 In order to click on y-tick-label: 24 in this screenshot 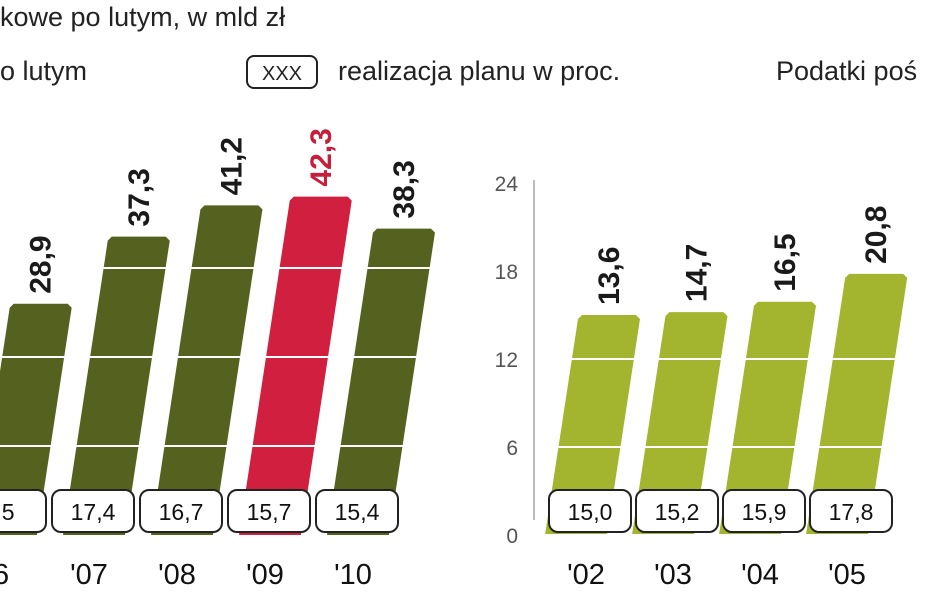, I will do `click(507, 184)`.